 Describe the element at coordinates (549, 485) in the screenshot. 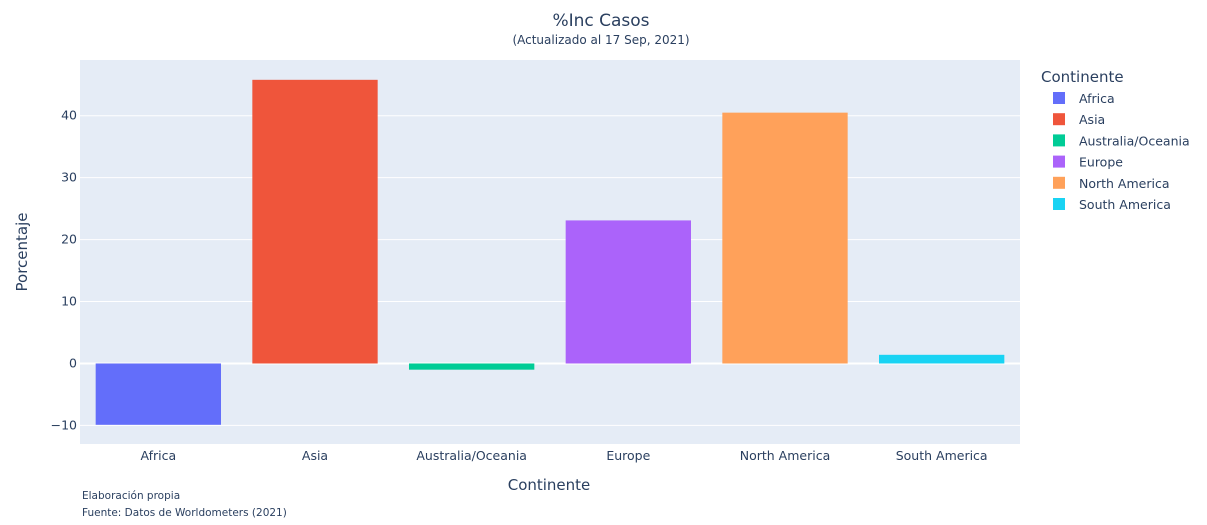

I see `x-axis-title: Continente` at that location.